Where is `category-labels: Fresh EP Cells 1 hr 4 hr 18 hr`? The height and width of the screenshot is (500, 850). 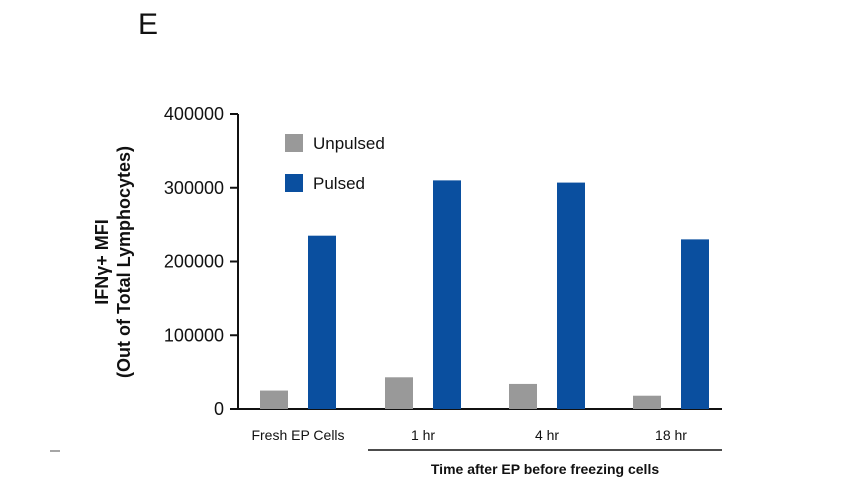
category-labels: Fresh EP Cells 1 hr 4 hr 18 hr is located at coordinates (469, 435).